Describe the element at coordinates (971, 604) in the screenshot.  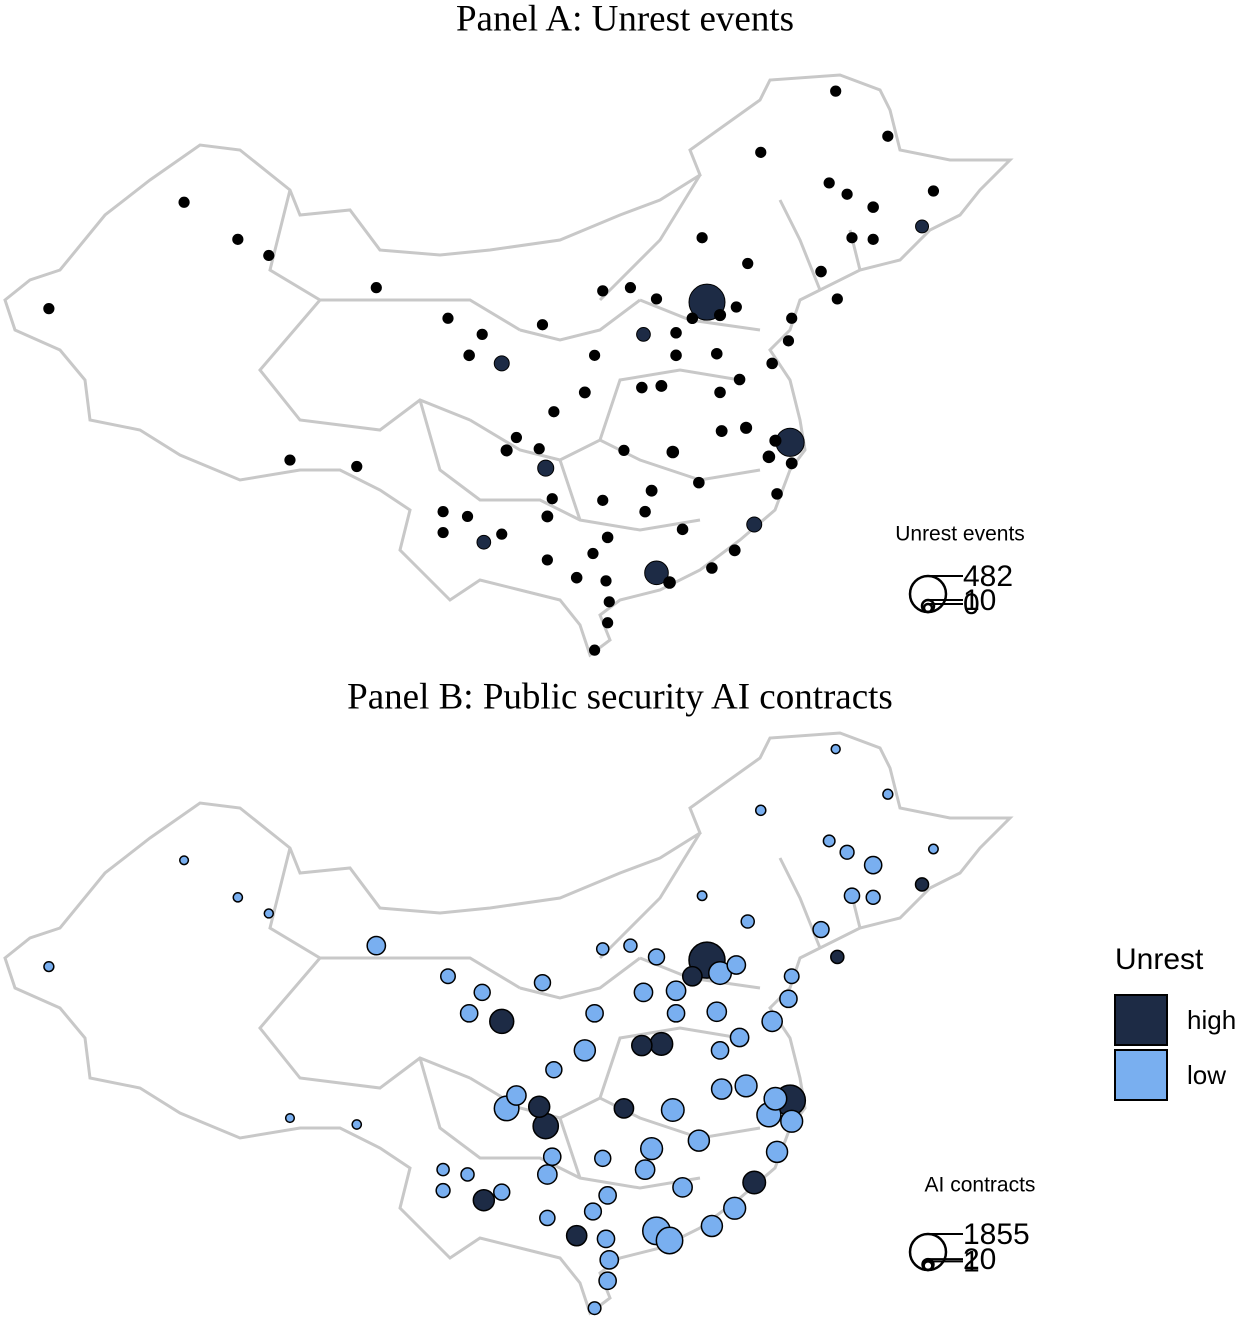
I see `size-legend-label: 0` at that location.